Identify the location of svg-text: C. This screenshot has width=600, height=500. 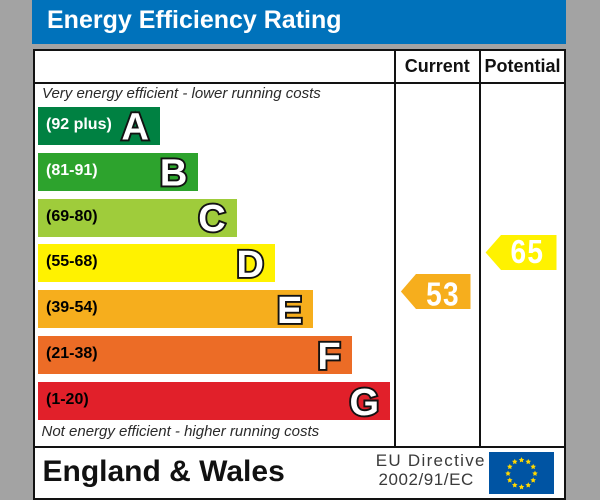
(211, 219).